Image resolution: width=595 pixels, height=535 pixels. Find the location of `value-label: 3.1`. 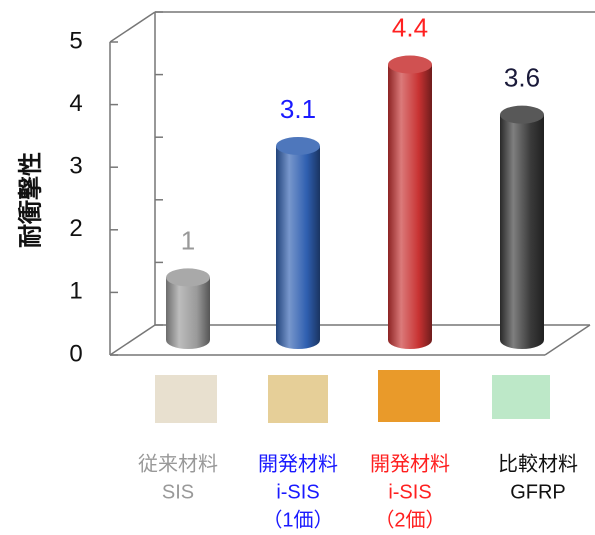

value-label: 3.1 is located at coordinates (298, 109).